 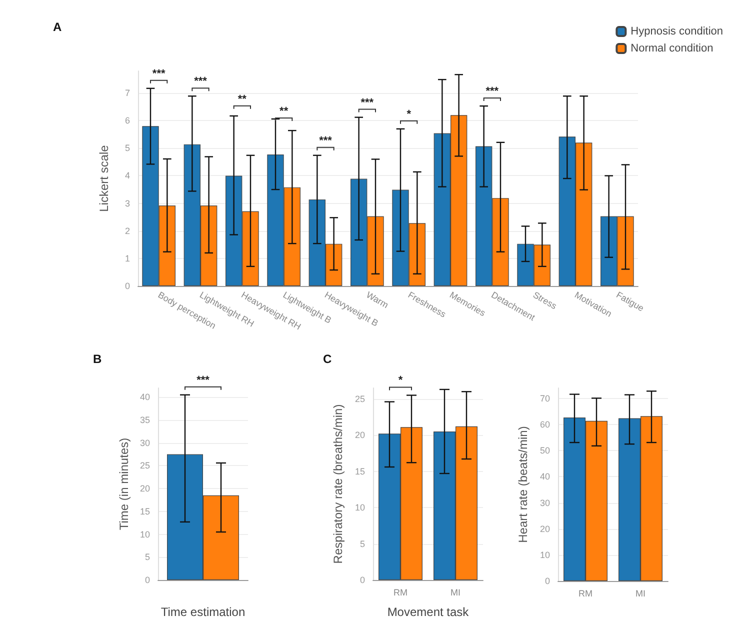 What do you see at coordinates (127, 231) in the screenshot?
I see `y-tick-label: 2` at bounding box center [127, 231].